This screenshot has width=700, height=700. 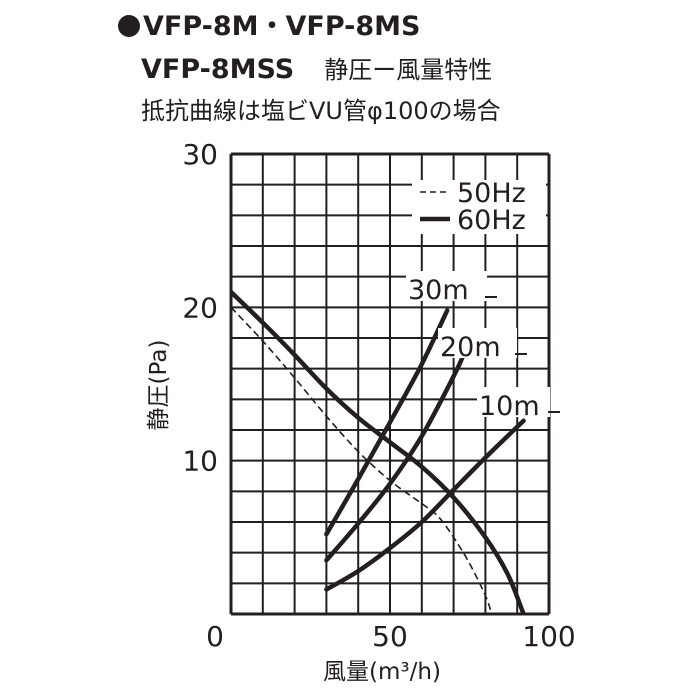 What do you see at coordinates (382, 672) in the screenshot?
I see `x-axis-label: 風量(m³/h)` at bounding box center [382, 672].